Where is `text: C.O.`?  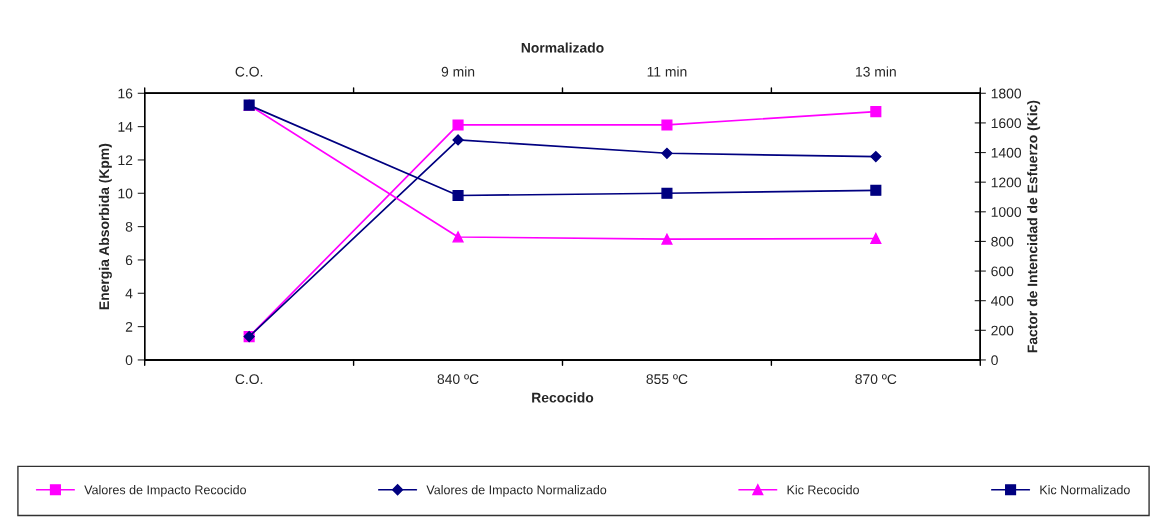
text: C.O. is located at coordinates (249, 71).